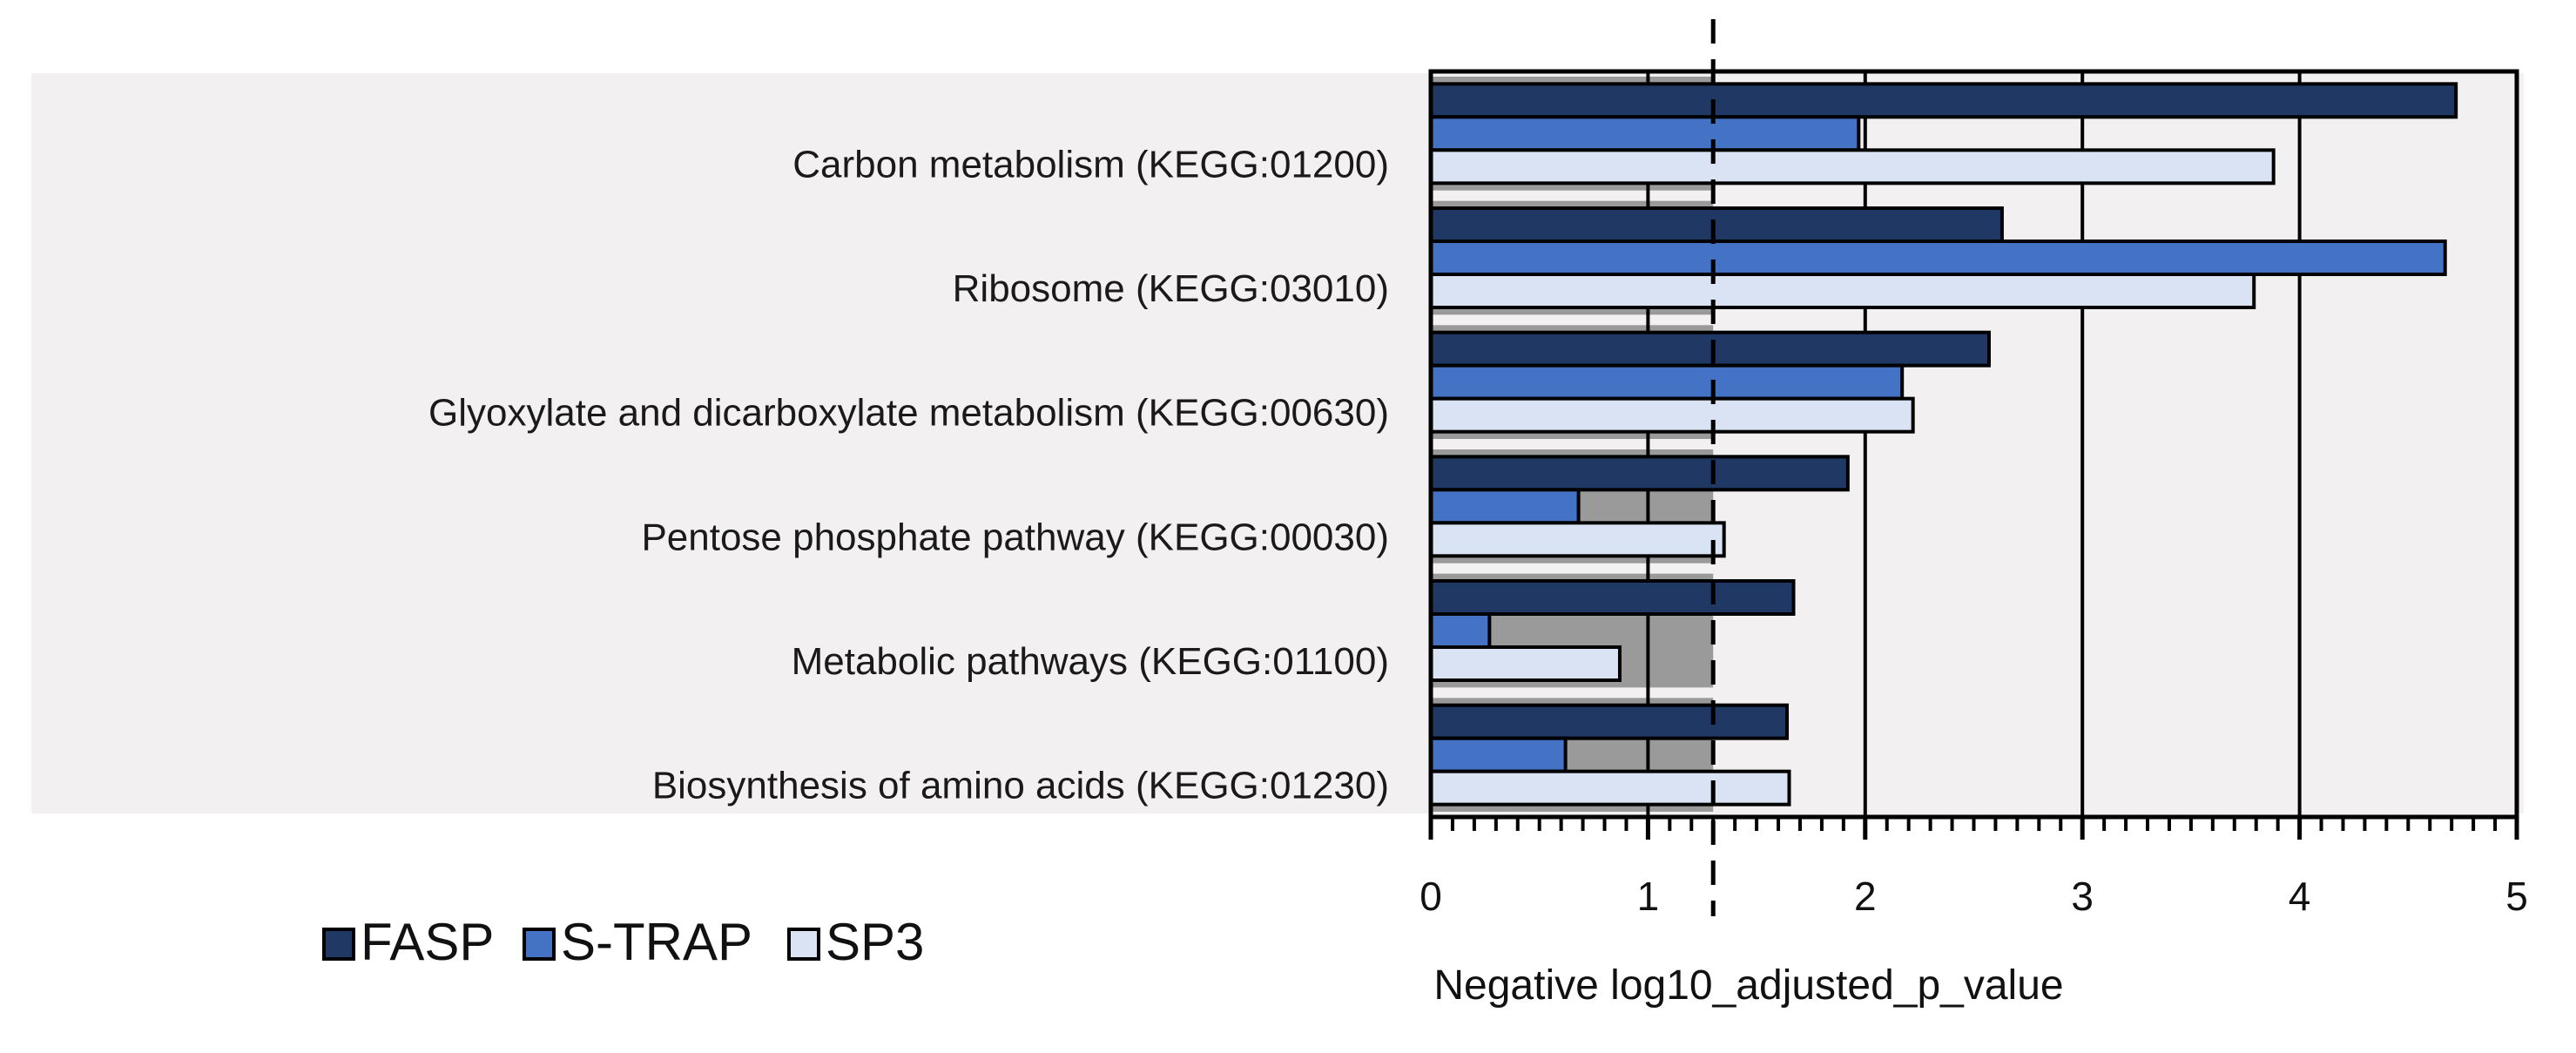 Image resolution: width=2576 pixels, height=1053 pixels. What do you see at coordinates (427, 942) in the screenshot?
I see `legend-label-fasp: FASP` at bounding box center [427, 942].